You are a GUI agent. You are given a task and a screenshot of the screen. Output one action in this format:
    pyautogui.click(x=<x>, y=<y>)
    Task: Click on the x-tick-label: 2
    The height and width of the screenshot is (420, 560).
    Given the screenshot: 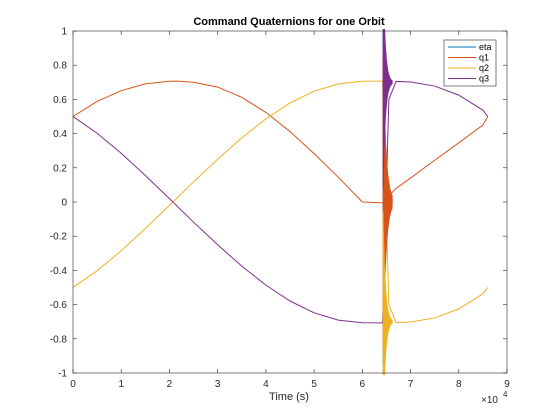 What is the action you would take?
    pyautogui.click(x=170, y=384)
    